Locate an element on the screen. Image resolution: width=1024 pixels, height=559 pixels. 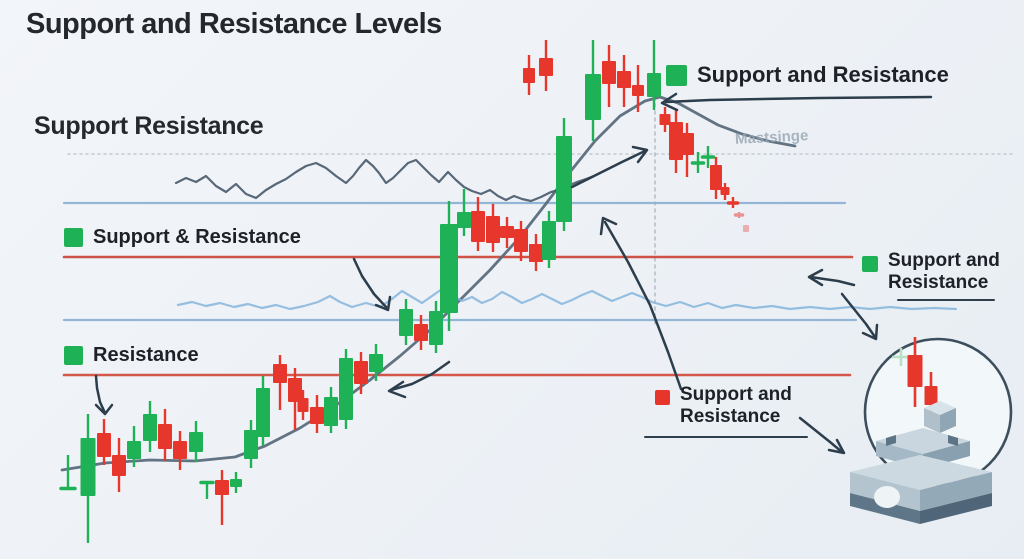
legend-support-and-resistance-top: Support and Resistance is located at coordinates (807, 75).